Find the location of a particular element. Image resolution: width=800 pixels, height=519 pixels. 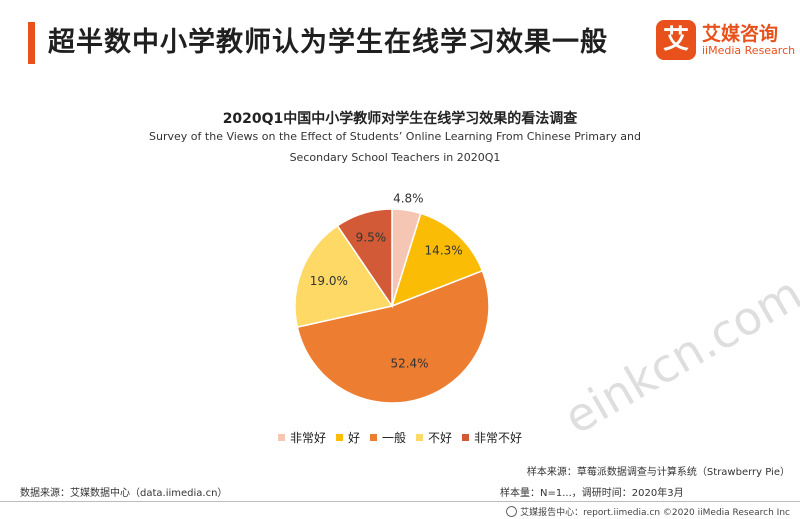

page-title: 超半数中小学教师认为学生在线学习效果一般 is located at coordinates (328, 42).